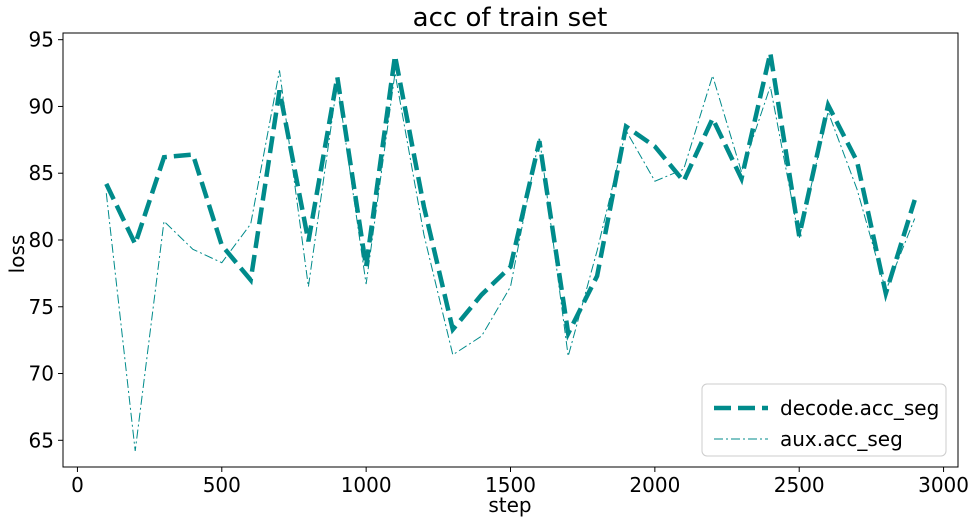  Describe the element at coordinates (41, 374) in the screenshot. I see `y-tick-label: 70` at that location.